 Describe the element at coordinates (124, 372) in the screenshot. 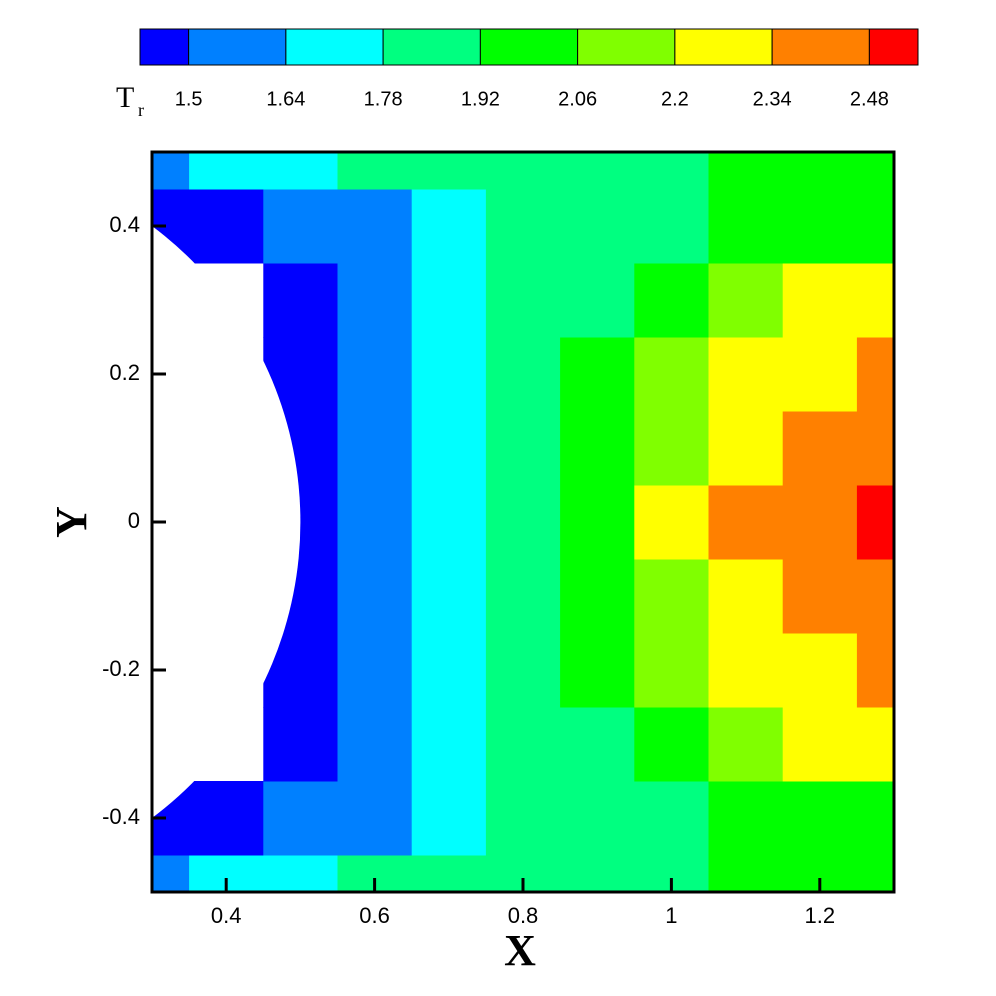

I see `y-tick-label: 0.2` at that location.